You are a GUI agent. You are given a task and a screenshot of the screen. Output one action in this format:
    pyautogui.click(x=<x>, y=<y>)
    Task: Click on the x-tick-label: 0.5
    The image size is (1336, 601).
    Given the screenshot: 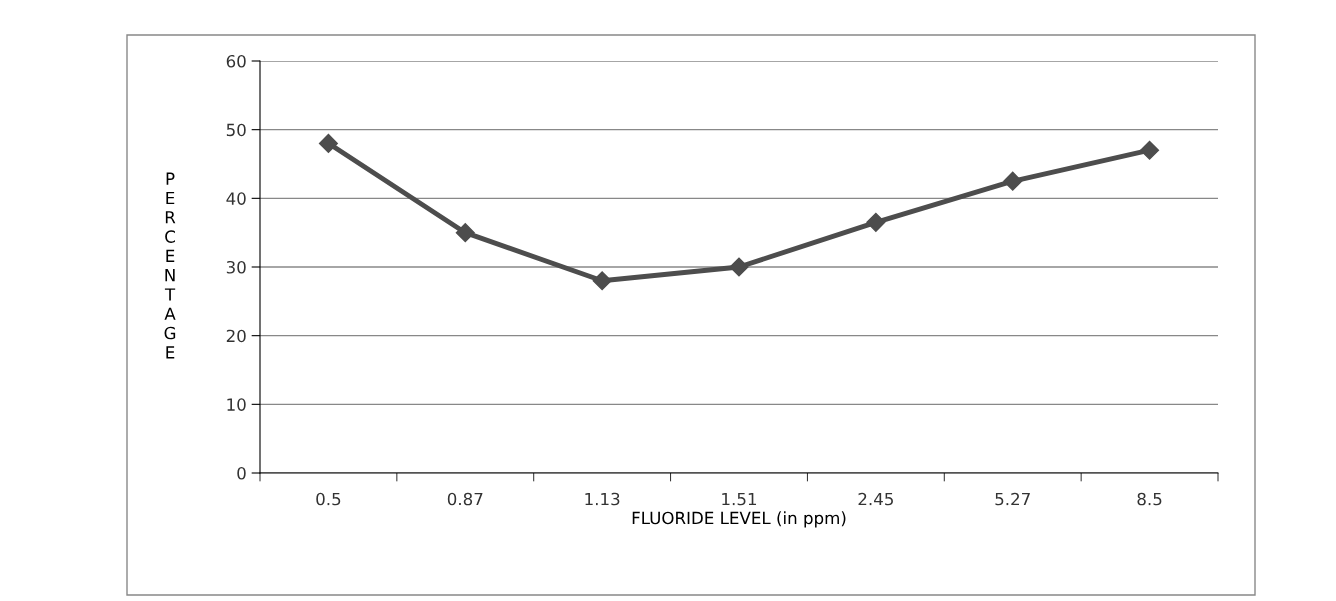 What is the action you would take?
    pyautogui.click(x=328, y=499)
    